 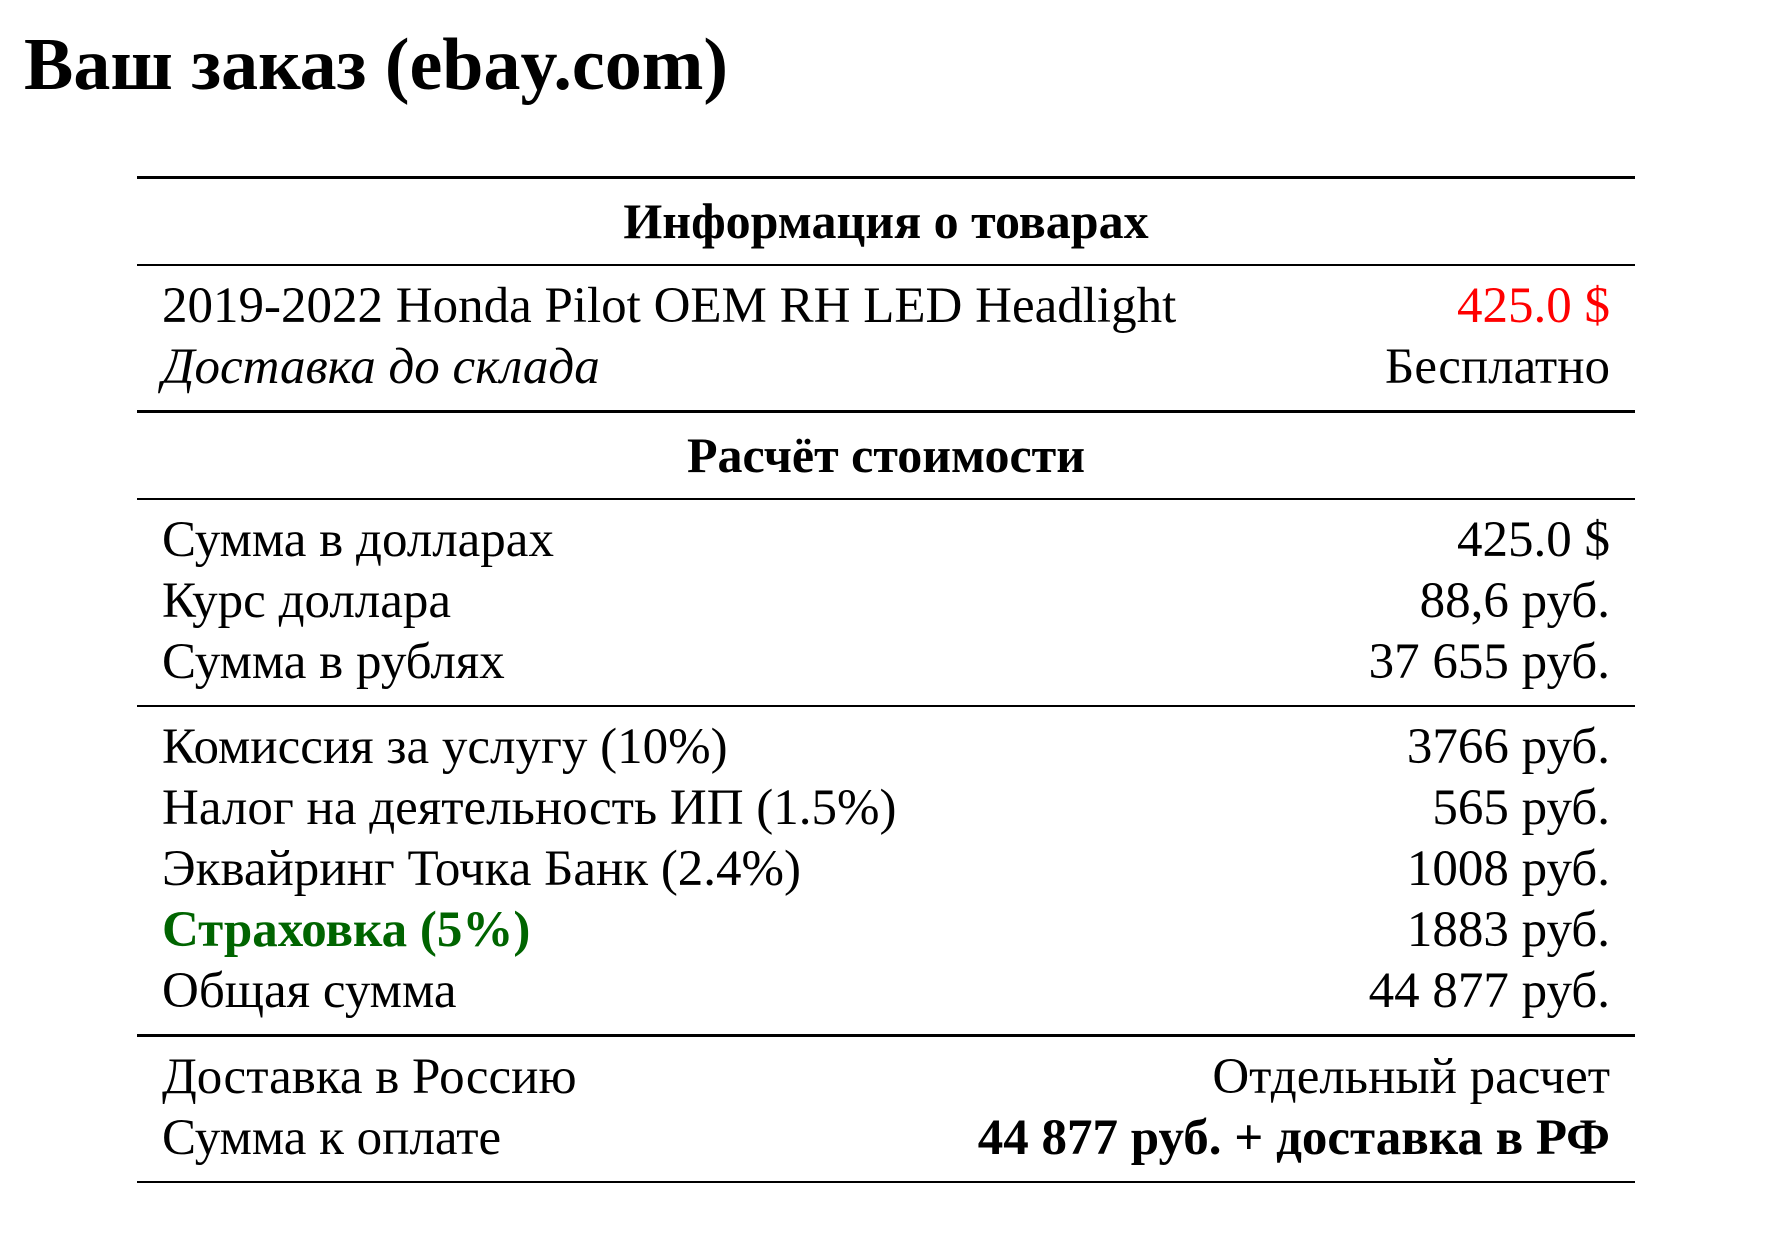 I want to click on table-row: Эквайринг Точка Банк (2.4%) 1008 руб., so click(x=886, y=869).